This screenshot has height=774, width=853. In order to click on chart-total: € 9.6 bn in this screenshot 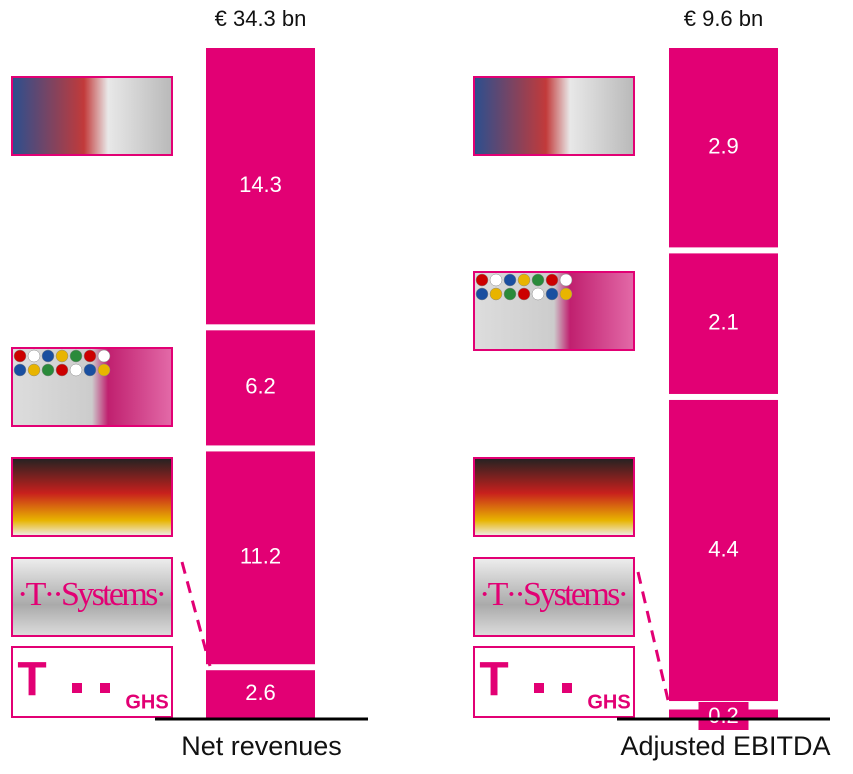, I will do `click(724, 18)`.